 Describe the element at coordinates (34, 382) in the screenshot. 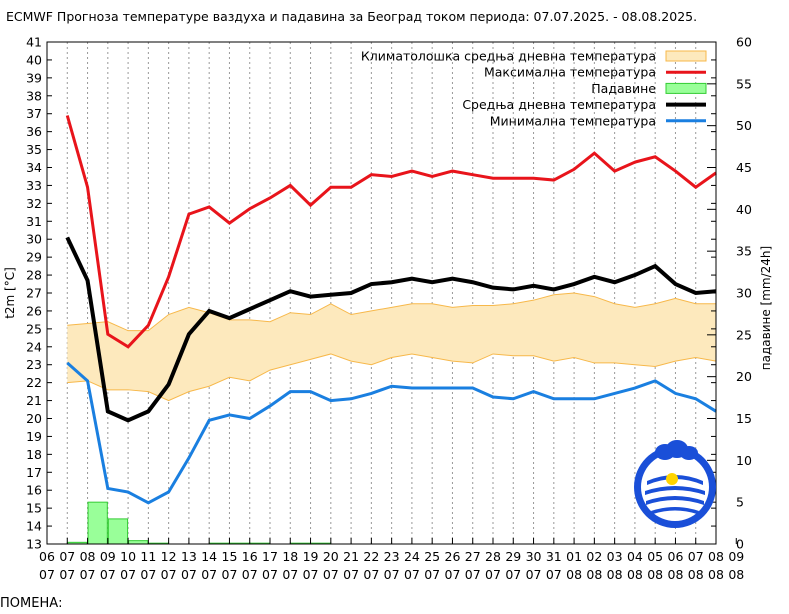

I see `y-tick-label: 22` at that location.